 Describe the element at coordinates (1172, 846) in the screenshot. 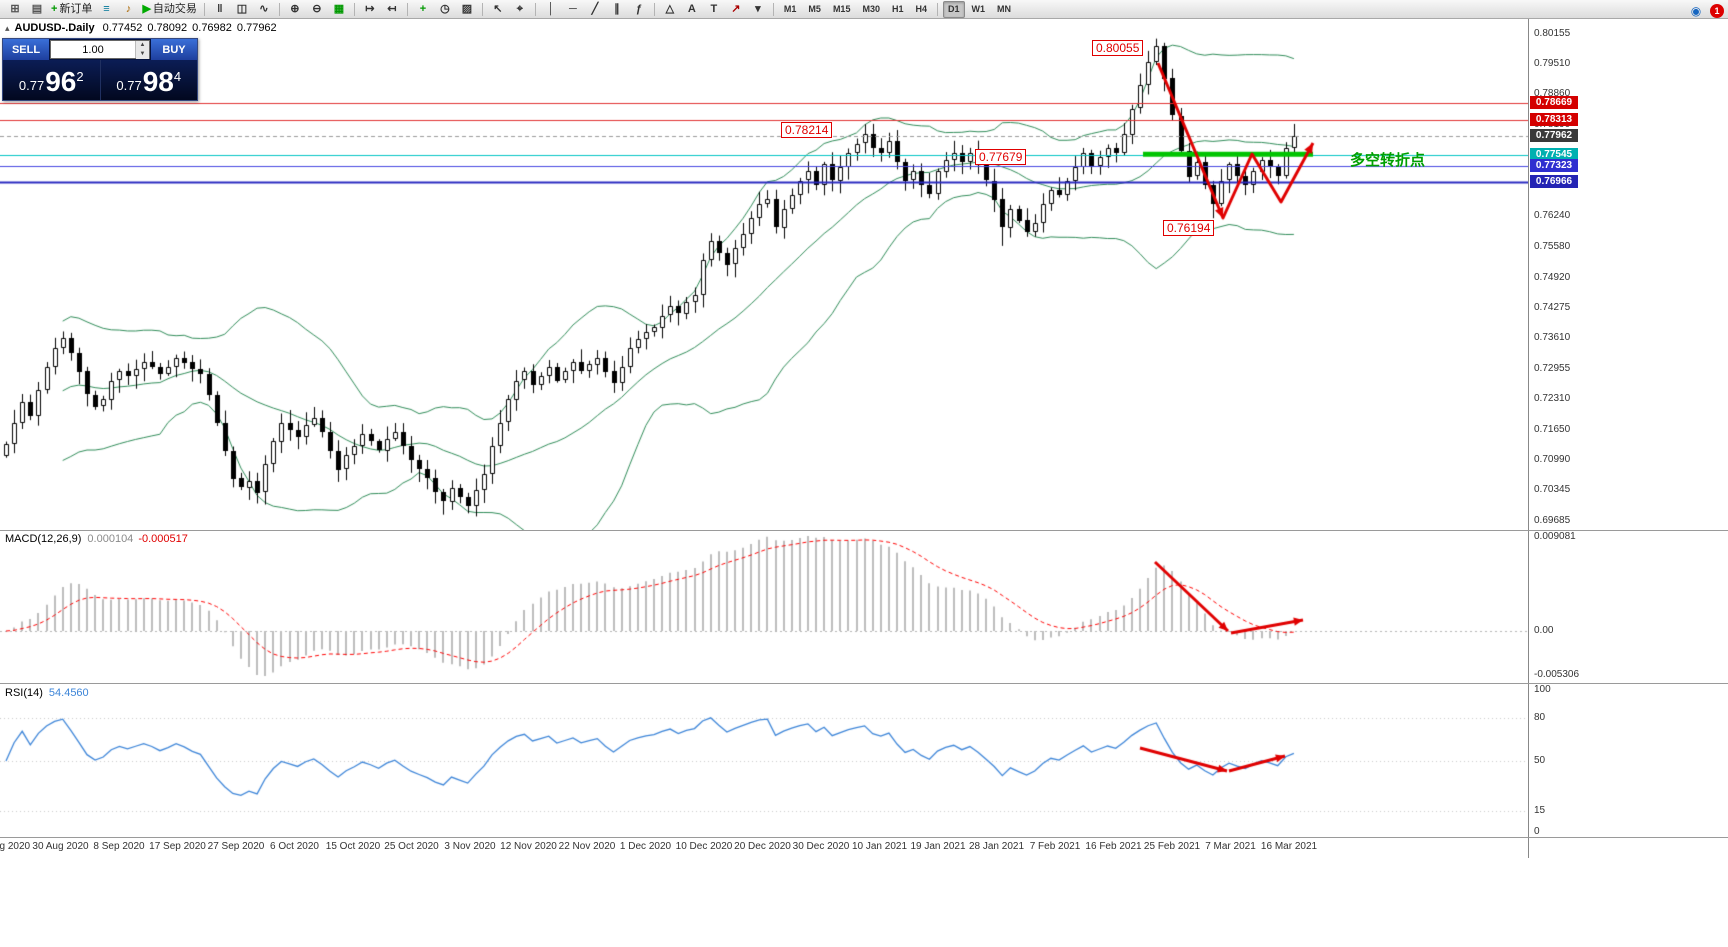

I see `x-axis-label: 25 Feb 2021` at that location.